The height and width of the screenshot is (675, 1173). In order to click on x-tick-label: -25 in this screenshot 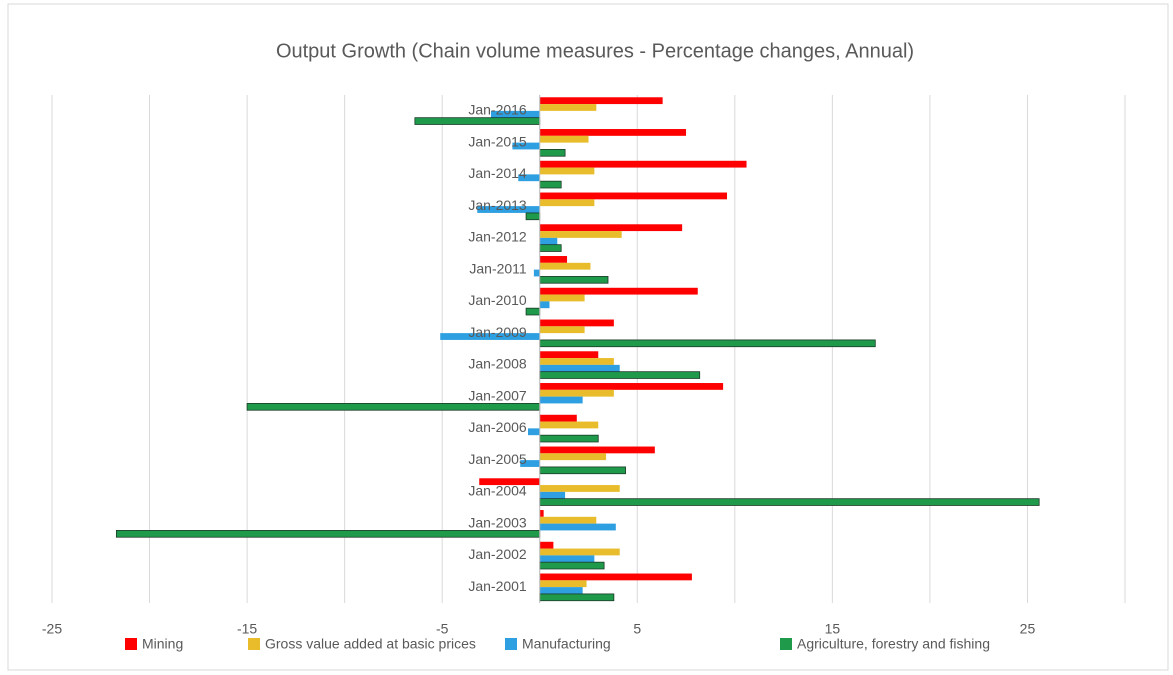, I will do `click(52, 629)`.